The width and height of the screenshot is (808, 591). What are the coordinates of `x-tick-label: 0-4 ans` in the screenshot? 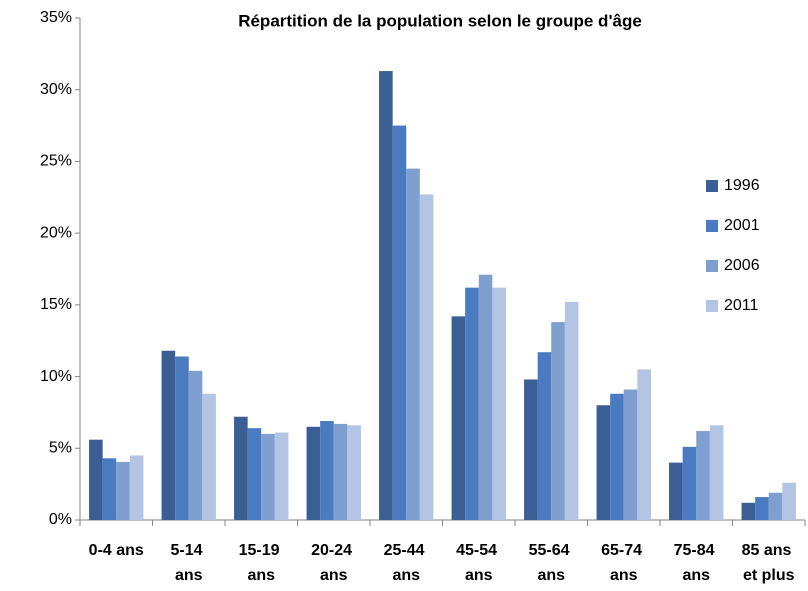 It's located at (116, 550).